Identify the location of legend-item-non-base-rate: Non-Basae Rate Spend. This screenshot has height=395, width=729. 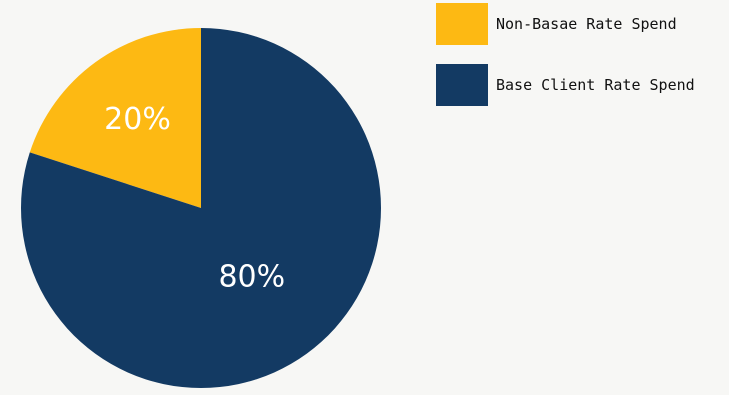
(582, 24).